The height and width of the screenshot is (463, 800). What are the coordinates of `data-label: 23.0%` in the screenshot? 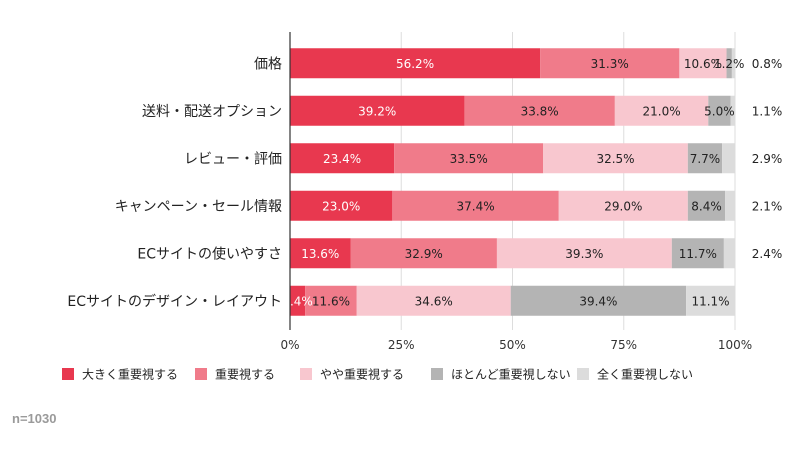 It's located at (341, 206).